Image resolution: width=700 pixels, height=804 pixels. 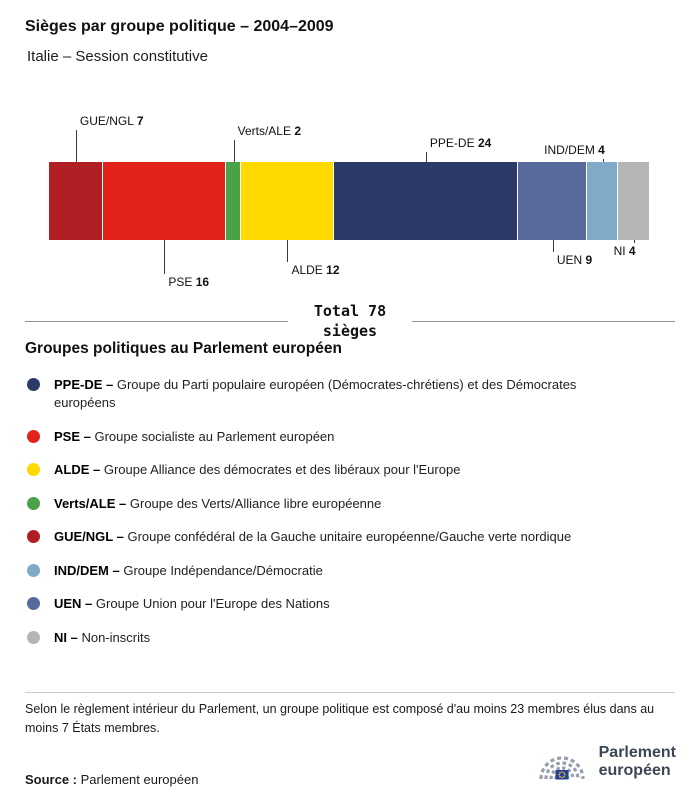 I want to click on logo-wordmark: Parlement européen, so click(x=637, y=762).